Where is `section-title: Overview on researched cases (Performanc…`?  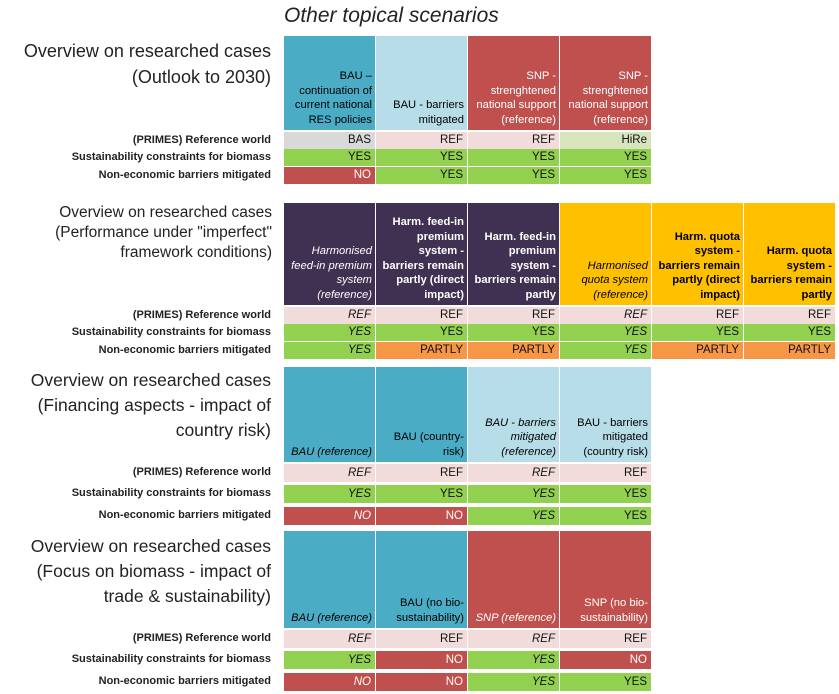 section-title: Overview on researched cases (Performanc… is located at coordinates (163, 232).